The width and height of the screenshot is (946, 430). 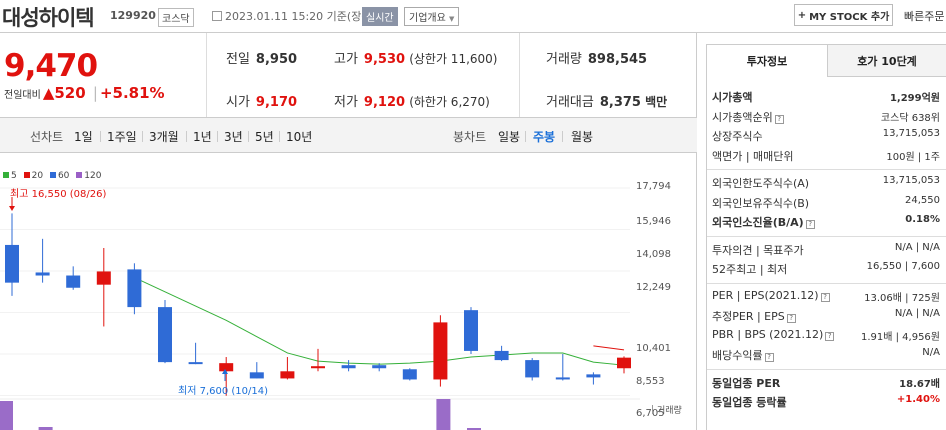 I want to click on amount-unit: 백만, so click(x=656, y=102).